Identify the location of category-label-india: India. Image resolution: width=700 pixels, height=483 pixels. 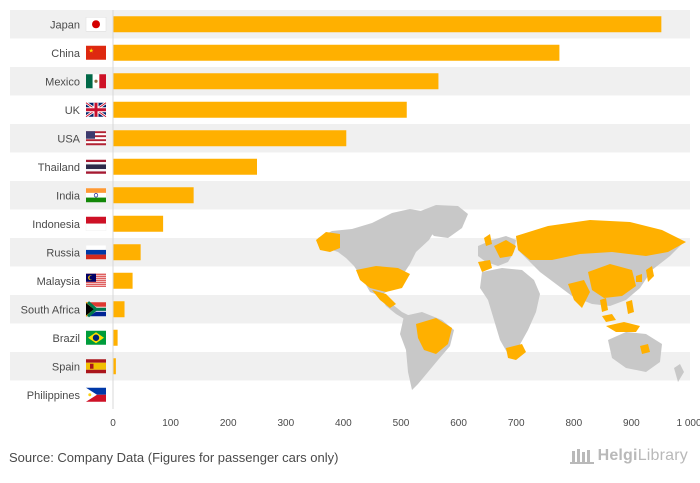
(68, 196).